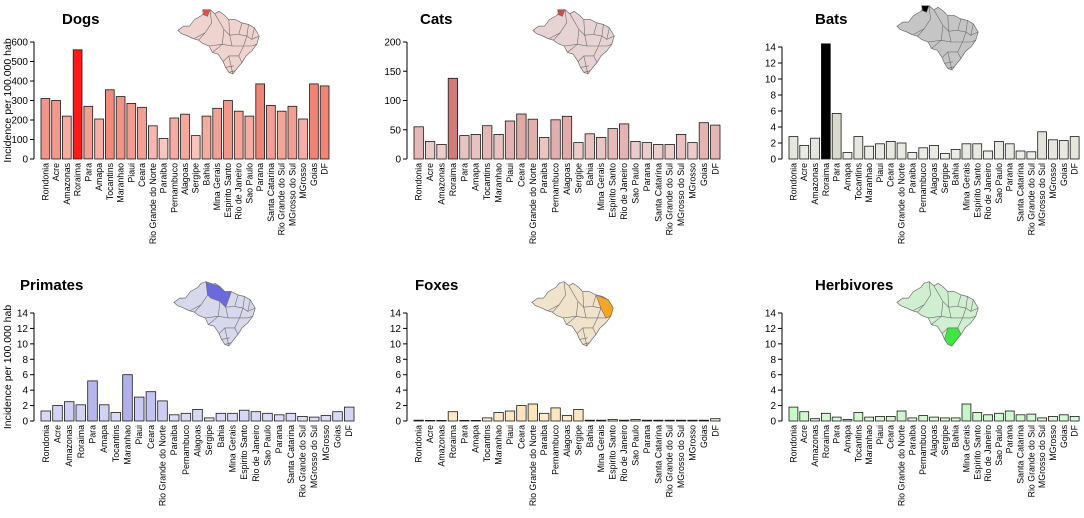 The height and width of the screenshot is (518, 1084). I want to click on category-label: Rio Grande do Norte, so click(163, 465).